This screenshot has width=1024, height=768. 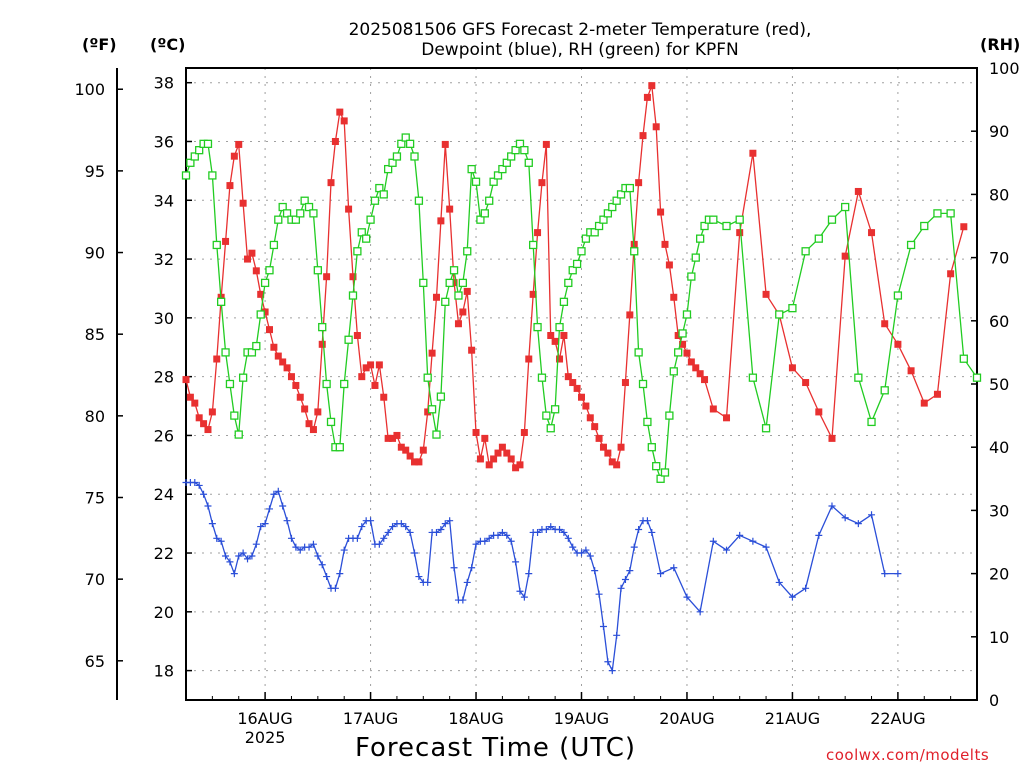 What do you see at coordinates (999, 131) in the screenshot?
I see `rh-tick-label: 90` at bounding box center [999, 131].